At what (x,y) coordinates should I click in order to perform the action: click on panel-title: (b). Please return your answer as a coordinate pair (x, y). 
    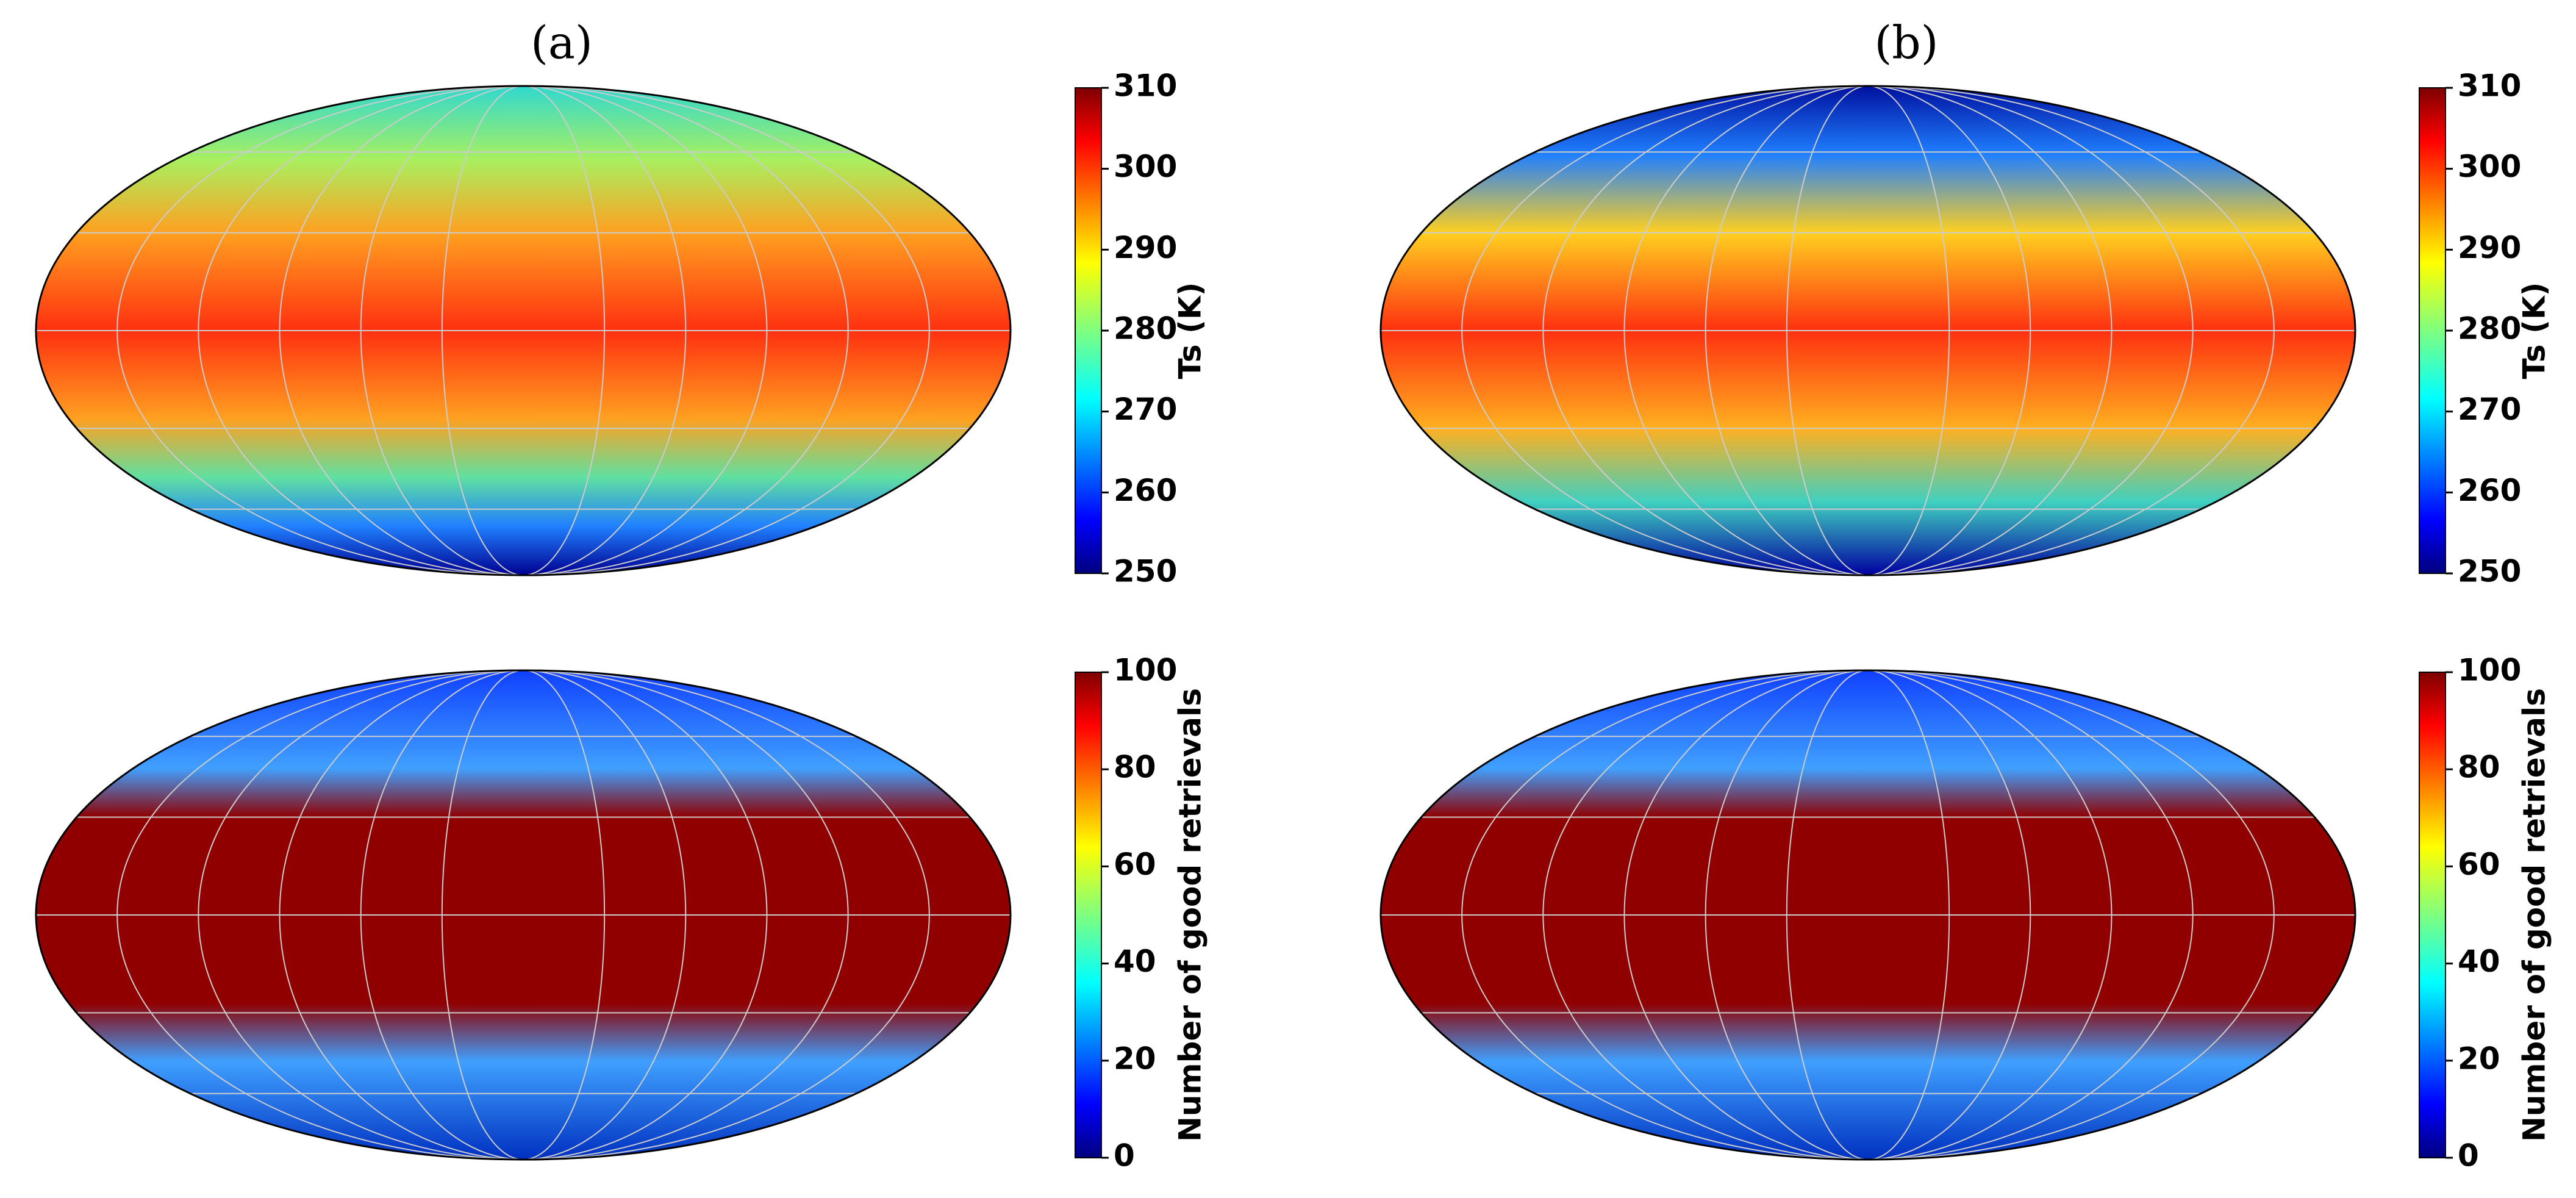
    Looking at the image, I should click on (1906, 42).